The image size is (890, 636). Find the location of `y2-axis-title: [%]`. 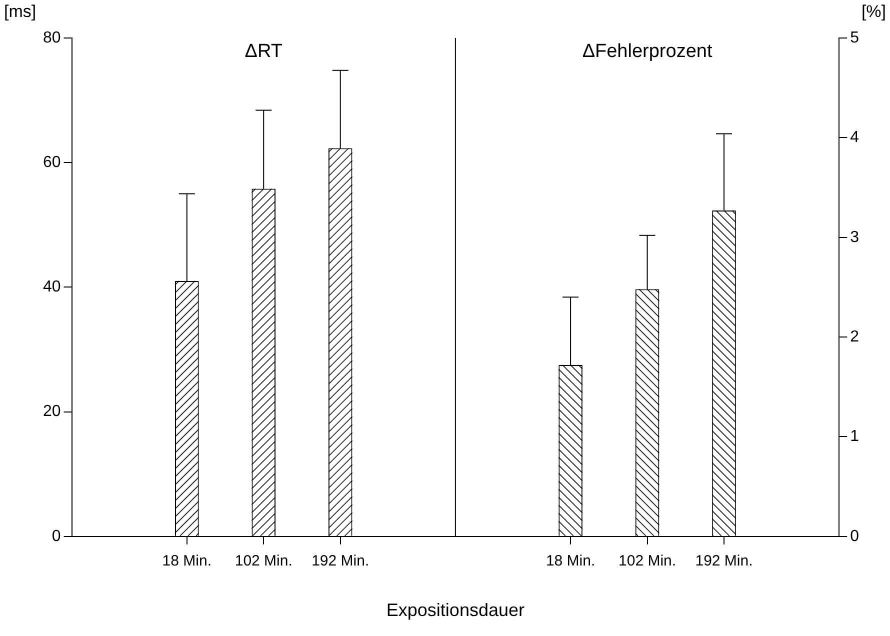

y2-axis-title: [%] is located at coordinates (873, 12).